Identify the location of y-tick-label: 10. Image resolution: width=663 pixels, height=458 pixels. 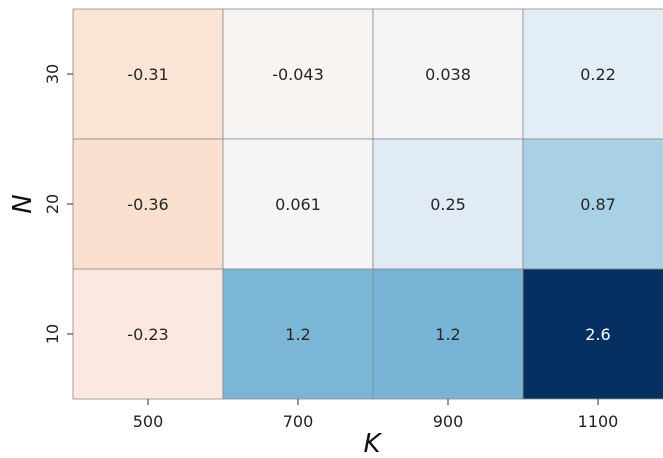
(52, 334).